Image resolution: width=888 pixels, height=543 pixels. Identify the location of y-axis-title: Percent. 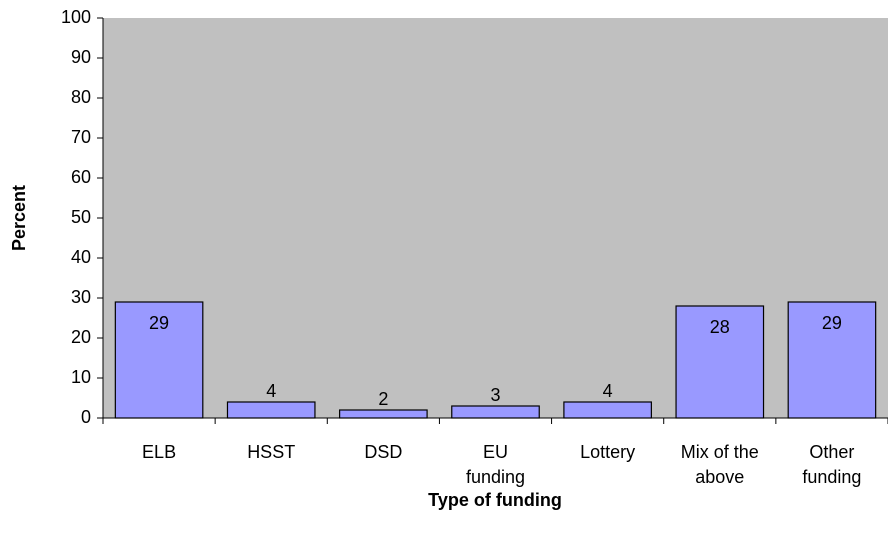
(19, 218).